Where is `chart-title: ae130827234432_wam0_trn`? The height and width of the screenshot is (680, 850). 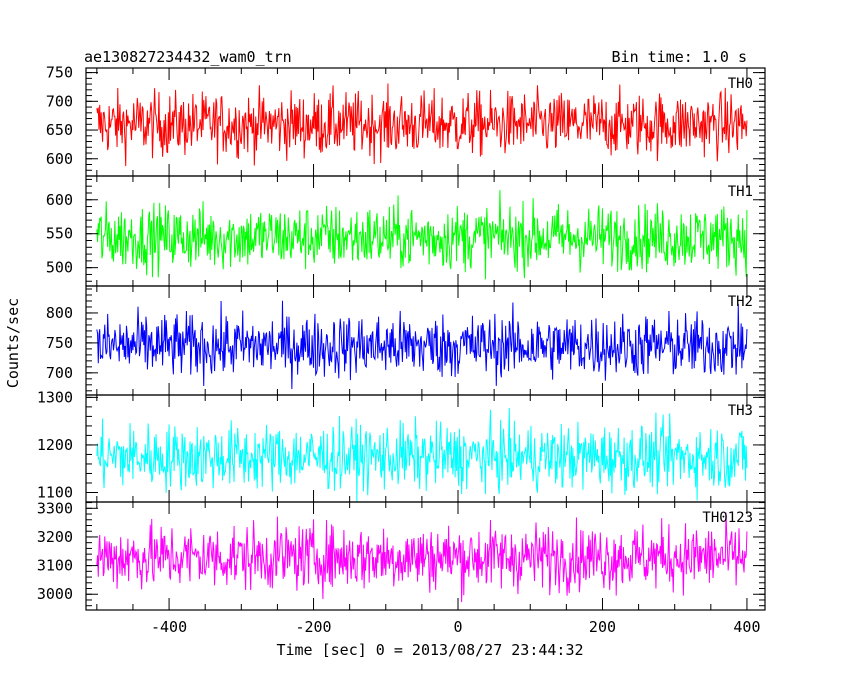
chart-title: ae130827234432_wam0_trn is located at coordinates (188, 57).